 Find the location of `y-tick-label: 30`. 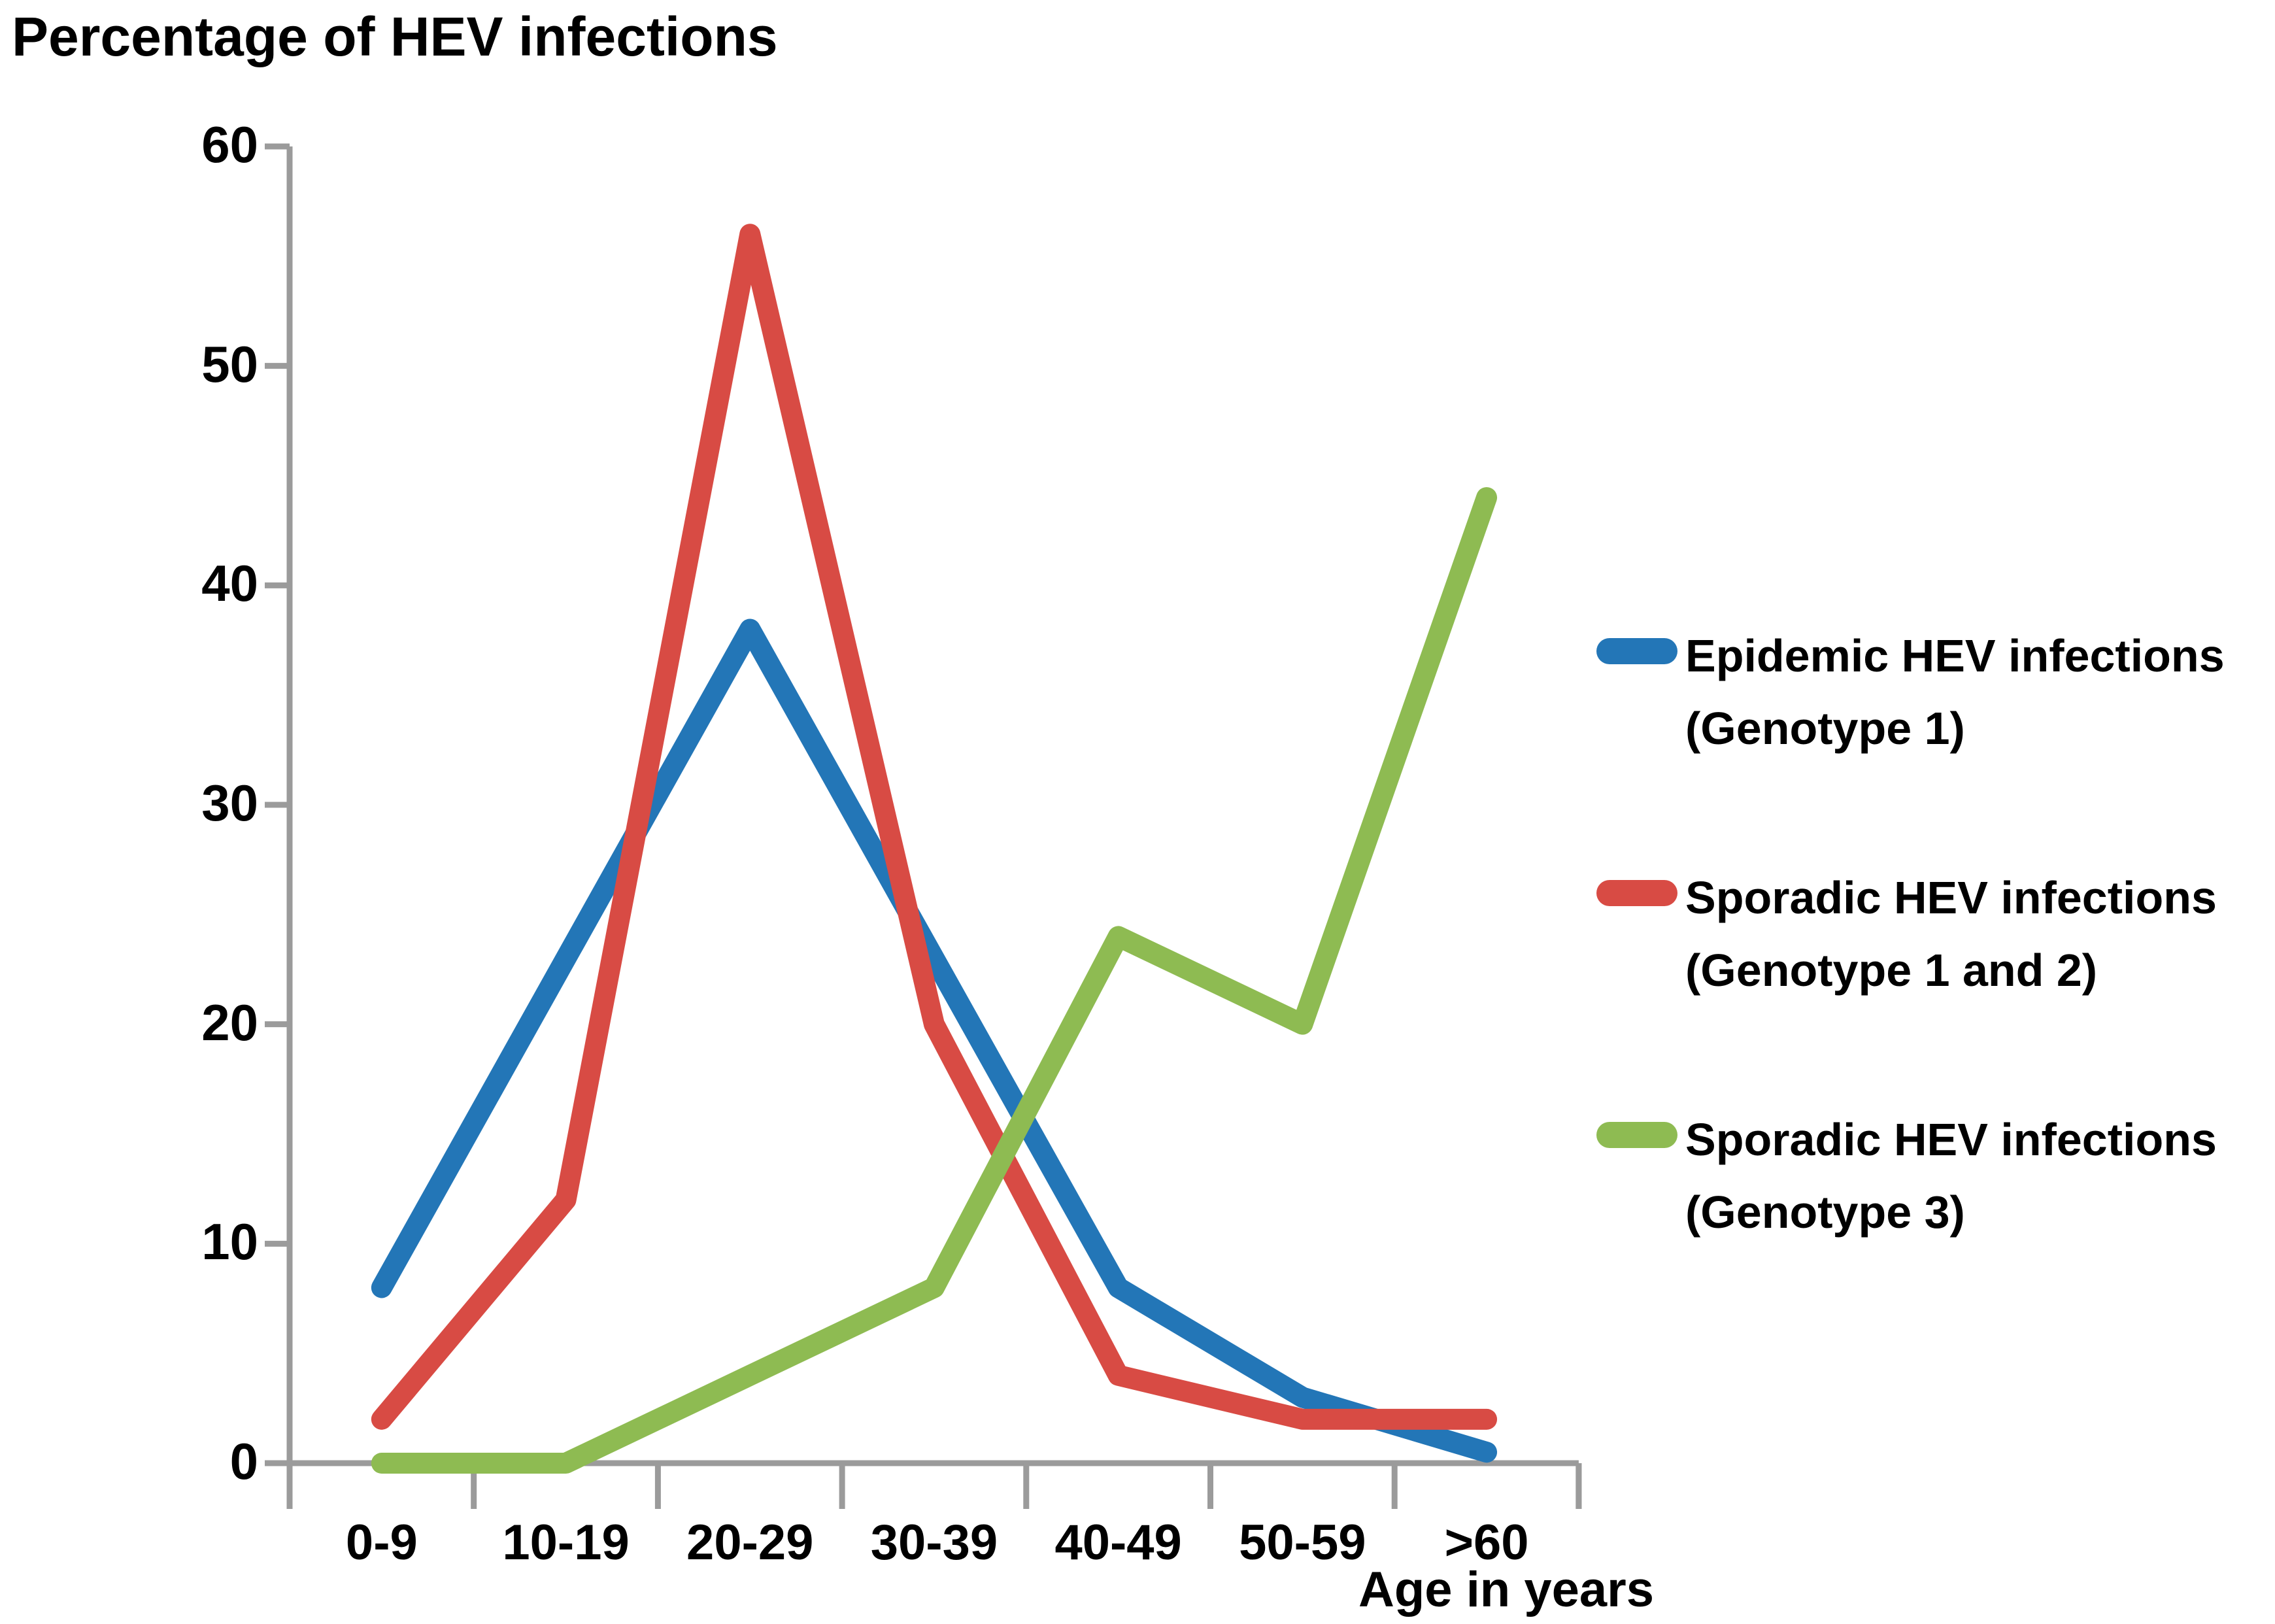

y-tick-label: 30 is located at coordinates (229, 803).